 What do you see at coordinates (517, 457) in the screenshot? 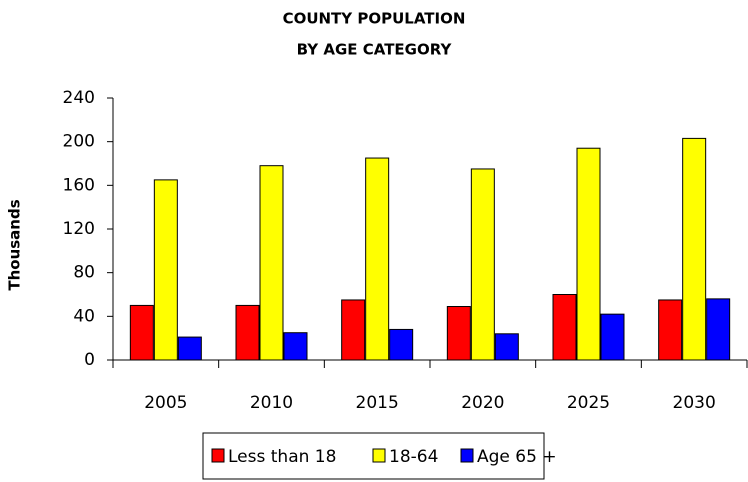
I see `legend-label: Age 65 +` at bounding box center [517, 457].